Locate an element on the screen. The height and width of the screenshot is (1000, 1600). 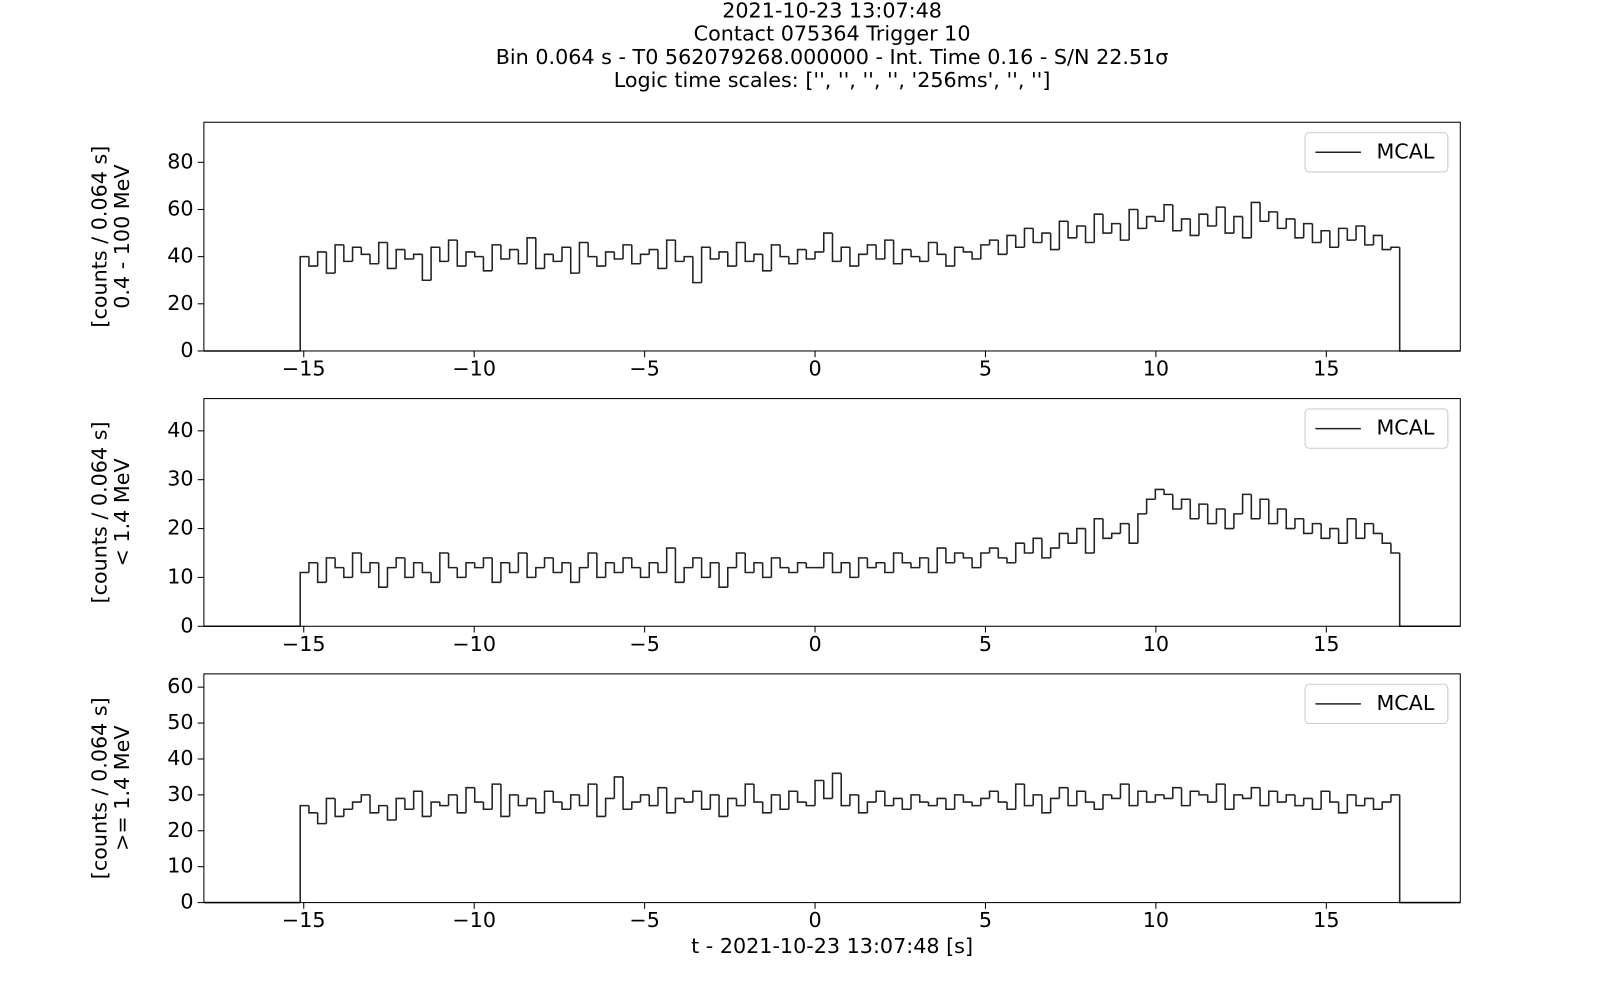
y-axis-label: < 1.4 MeV is located at coordinates (122, 512).